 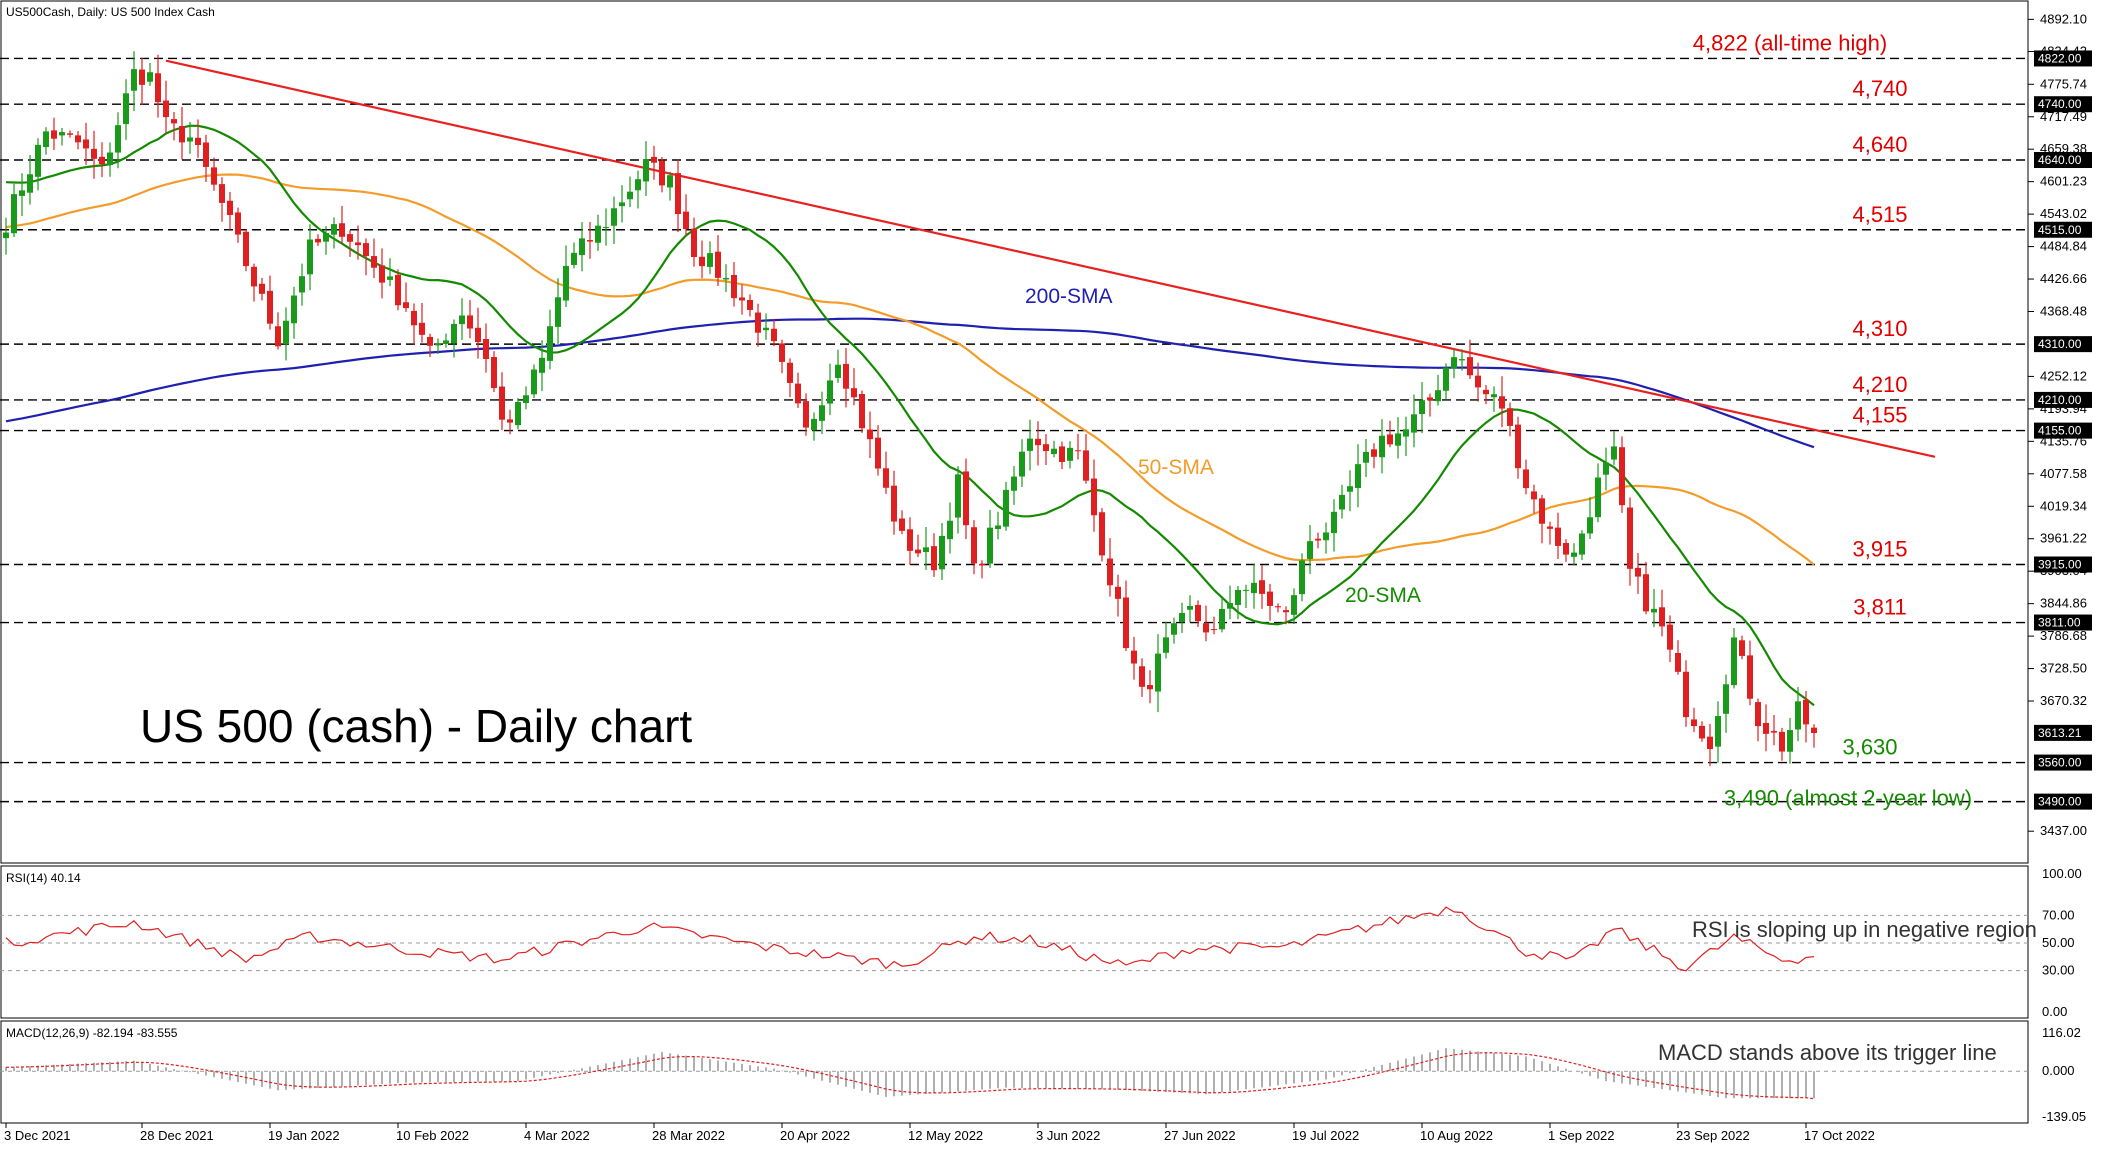 What do you see at coordinates (2063, 18) in the screenshot?
I see `price-tick-label-0: 4892.10` at bounding box center [2063, 18].